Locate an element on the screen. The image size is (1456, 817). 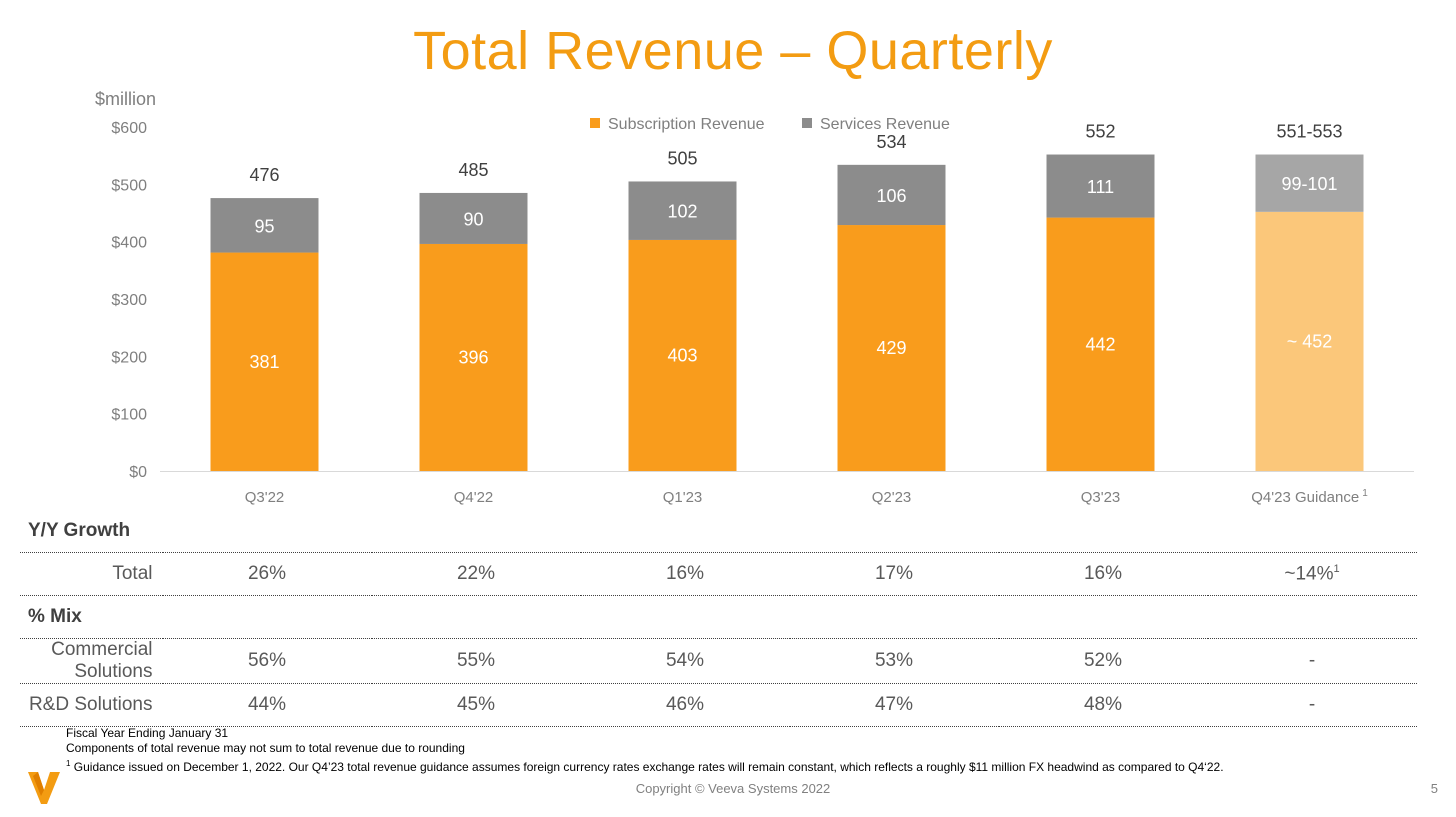
x-tick-label: Q4'23 Guidance 1 is located at coordinates (1309, 497).